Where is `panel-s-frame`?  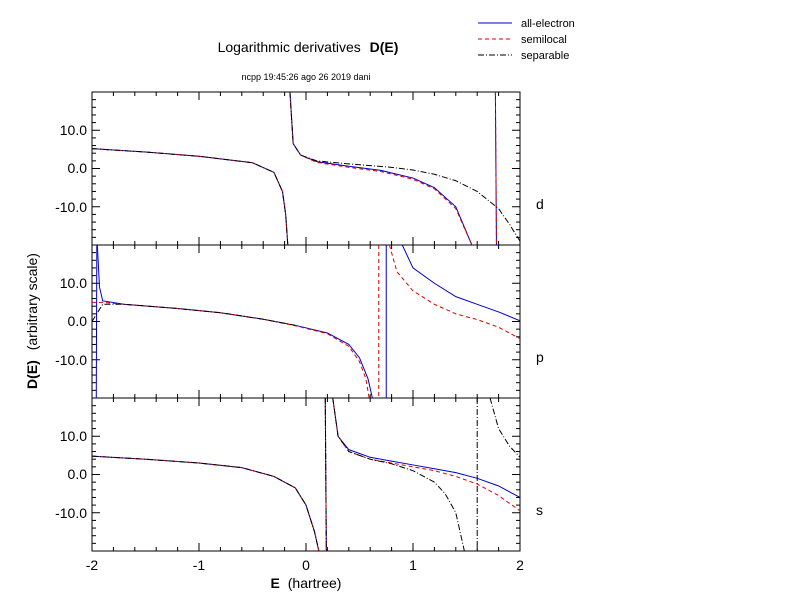 panel-s-frame is located at coordinates (306, 474).